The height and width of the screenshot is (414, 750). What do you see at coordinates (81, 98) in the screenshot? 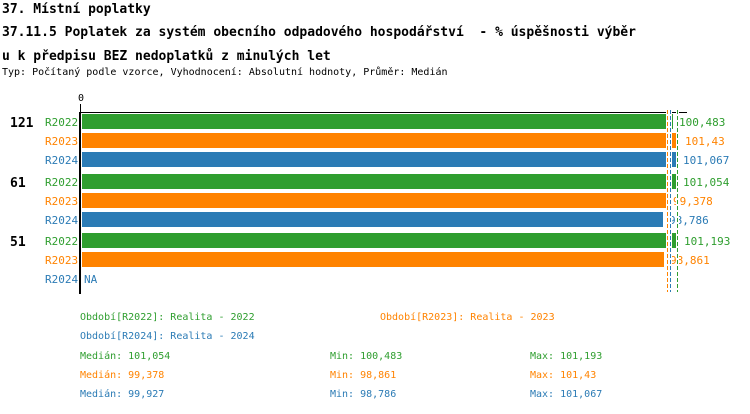
I see `axis-zero-tick-label: 0` at bounding box center [81, 98].